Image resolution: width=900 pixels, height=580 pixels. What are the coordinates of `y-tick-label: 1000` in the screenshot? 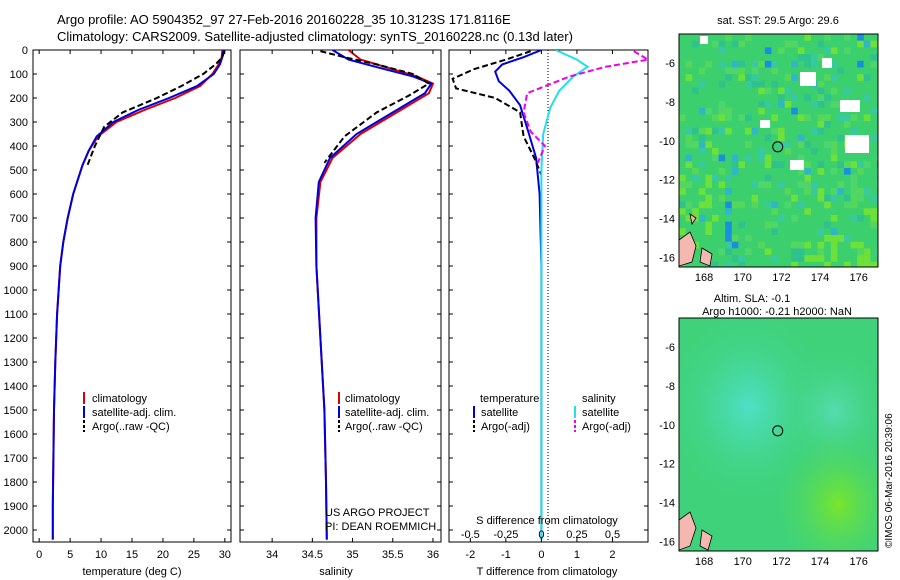 It's located at (16, 291).